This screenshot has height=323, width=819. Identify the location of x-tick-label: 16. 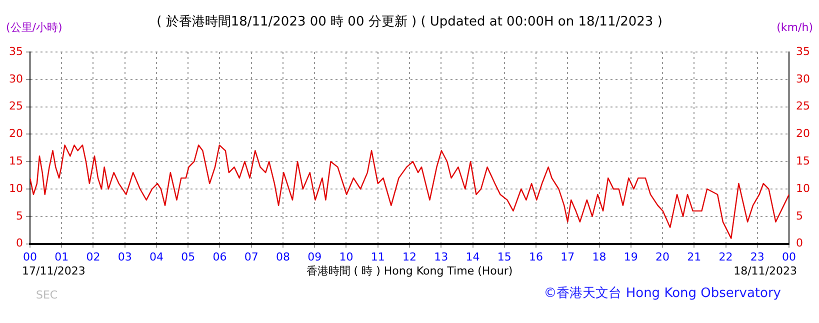
(536, 257).